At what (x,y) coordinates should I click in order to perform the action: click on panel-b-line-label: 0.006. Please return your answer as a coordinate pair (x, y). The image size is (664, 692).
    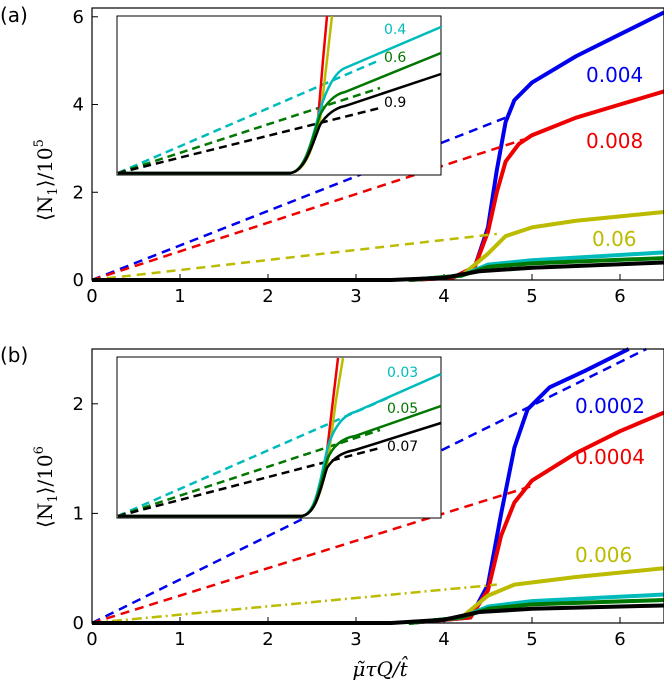
    Looking at the image, I should click on (603, 555).